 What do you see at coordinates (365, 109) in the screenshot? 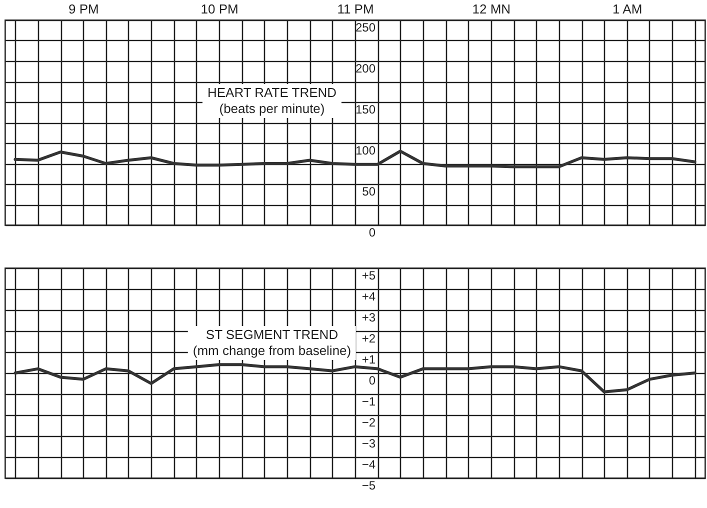
I see `y-tick-label: 150` at bounding box center [365, 109].